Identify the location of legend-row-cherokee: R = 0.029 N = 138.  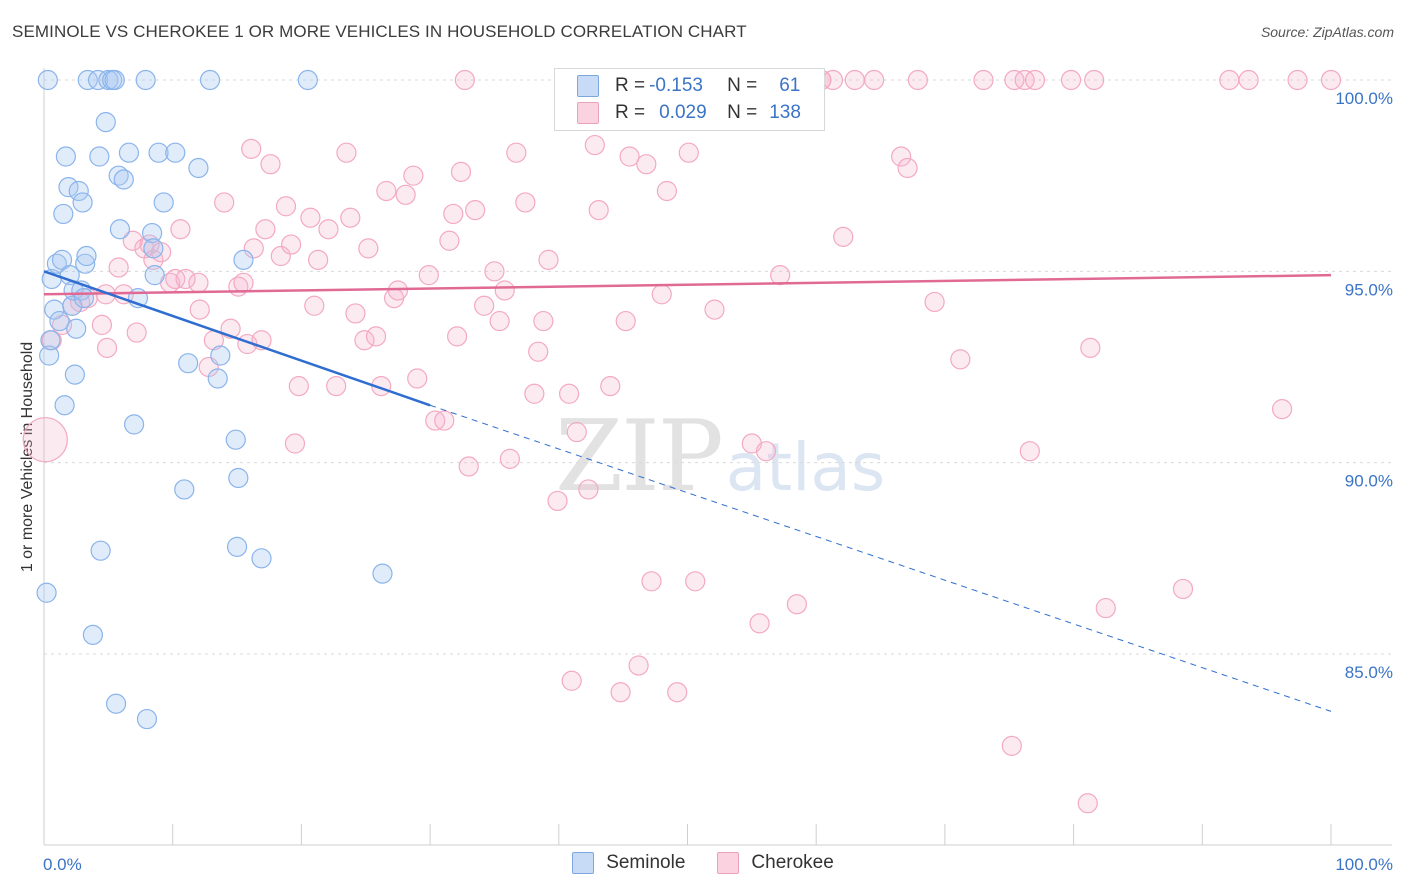
(689, 113).